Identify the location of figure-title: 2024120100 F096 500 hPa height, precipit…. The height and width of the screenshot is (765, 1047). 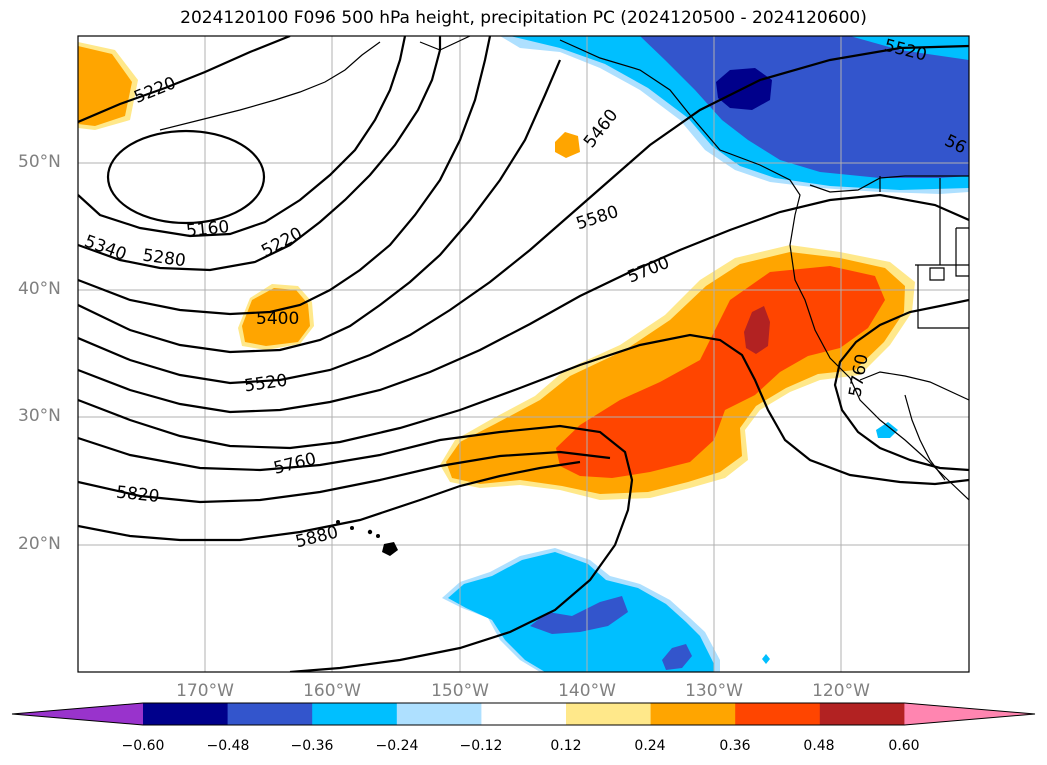
(523, 18).